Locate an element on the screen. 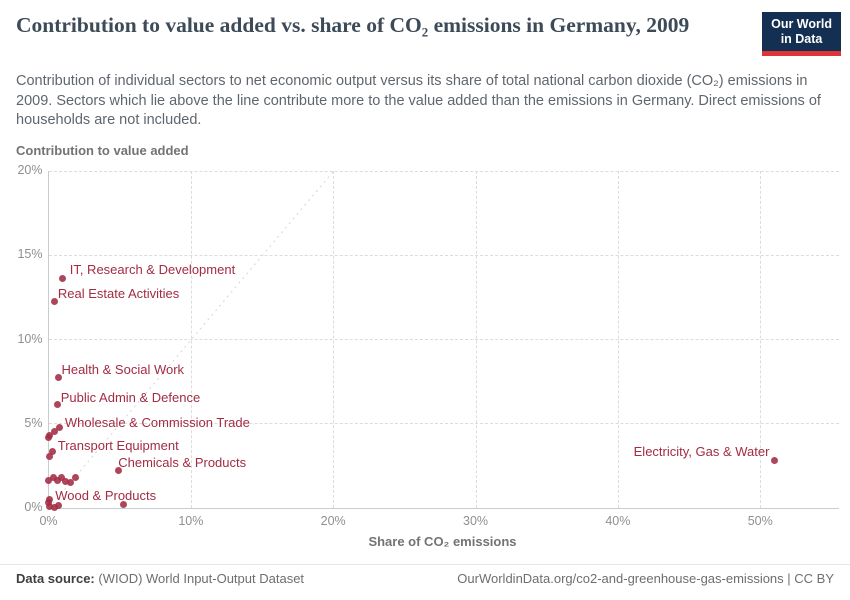 The height and width of the screenshot is (600, 850). x-tick-label: 20% is located at coordinates (333, 520).